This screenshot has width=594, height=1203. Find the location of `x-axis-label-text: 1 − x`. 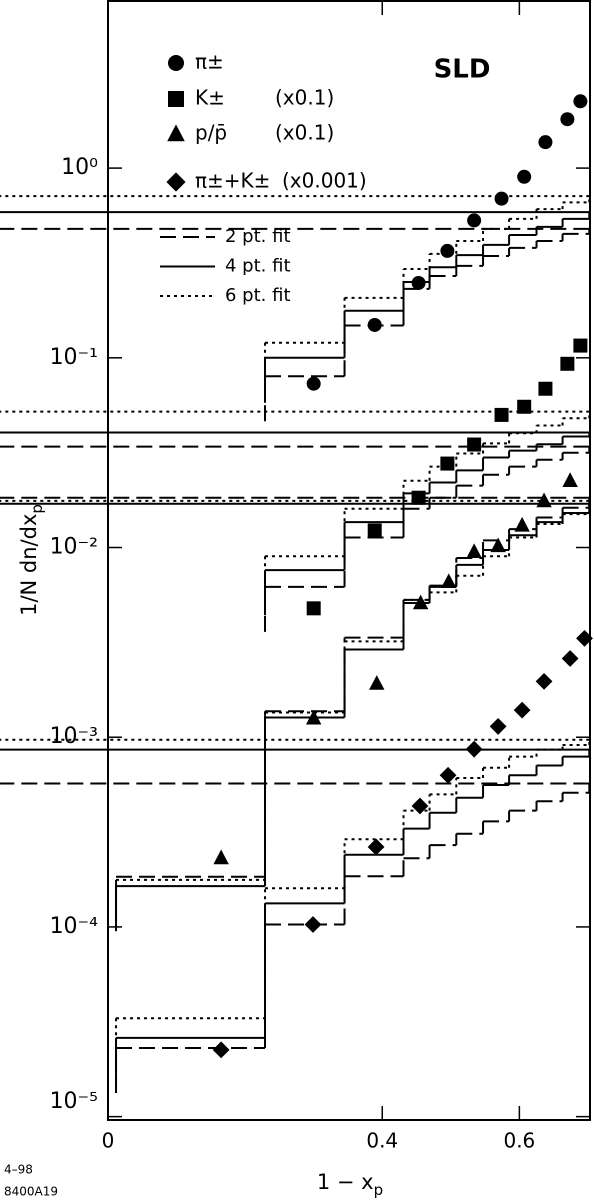

x-axis-label-text: 1 − x is located at coordinates (345, 1182).